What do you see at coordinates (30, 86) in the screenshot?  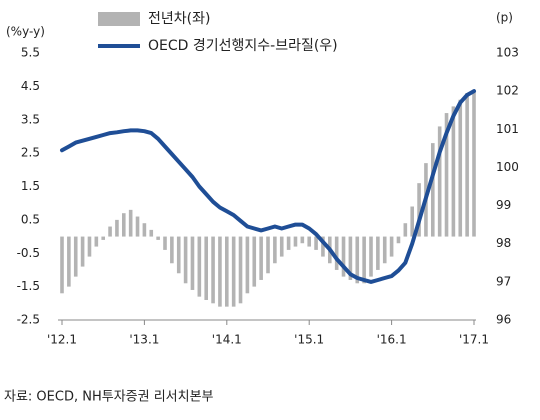 I see `y-tick-label: 4.5` at bounding box center [30, 86].